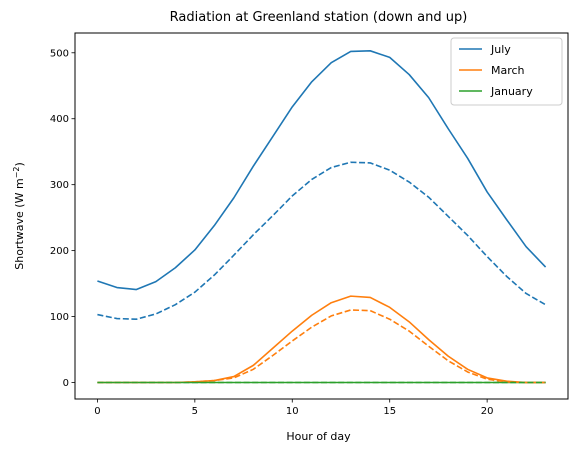 The image size is (577, 453). I want to click on legend-label-january: January, so click(511, 91).